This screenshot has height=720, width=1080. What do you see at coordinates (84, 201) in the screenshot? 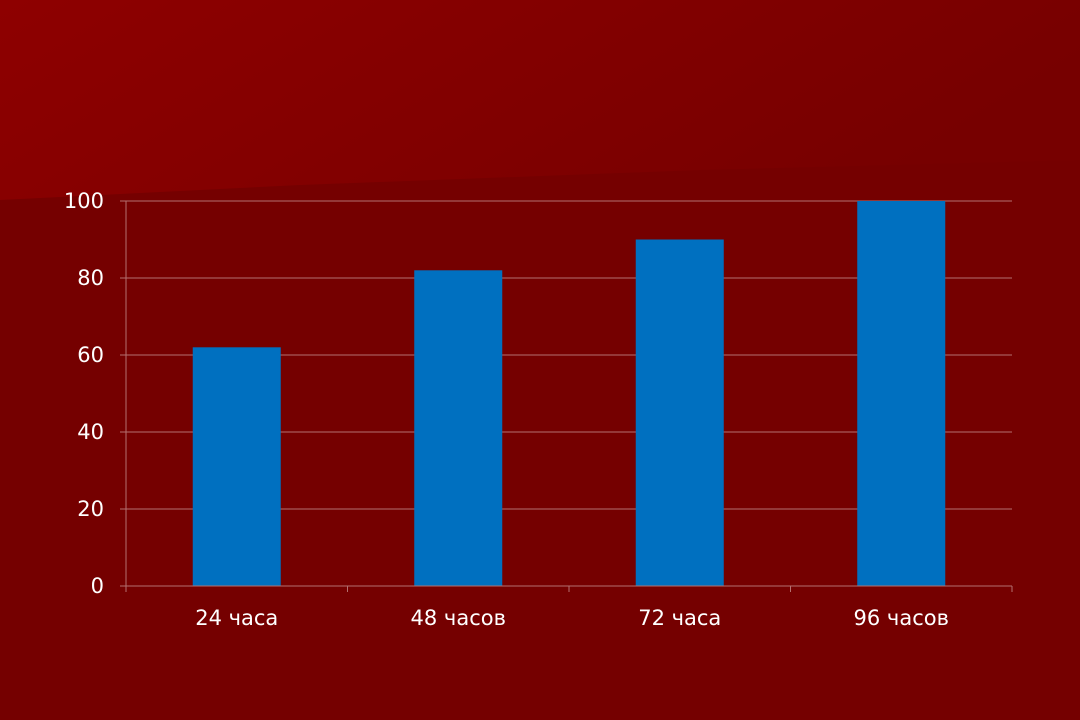
I see `y-tick-label: 100` at bounding box center [84, 201].